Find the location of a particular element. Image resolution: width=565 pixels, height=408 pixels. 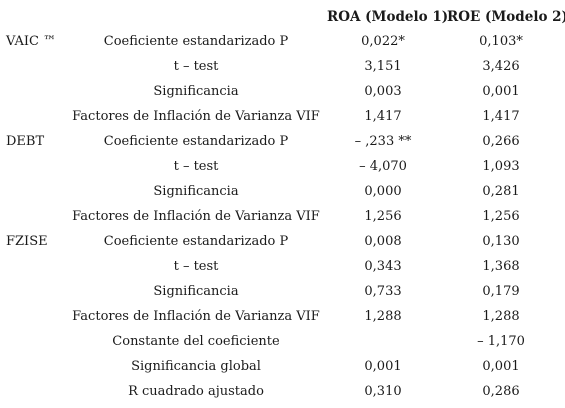

roa-value: 1,417 is located at coordinates (383, 116).